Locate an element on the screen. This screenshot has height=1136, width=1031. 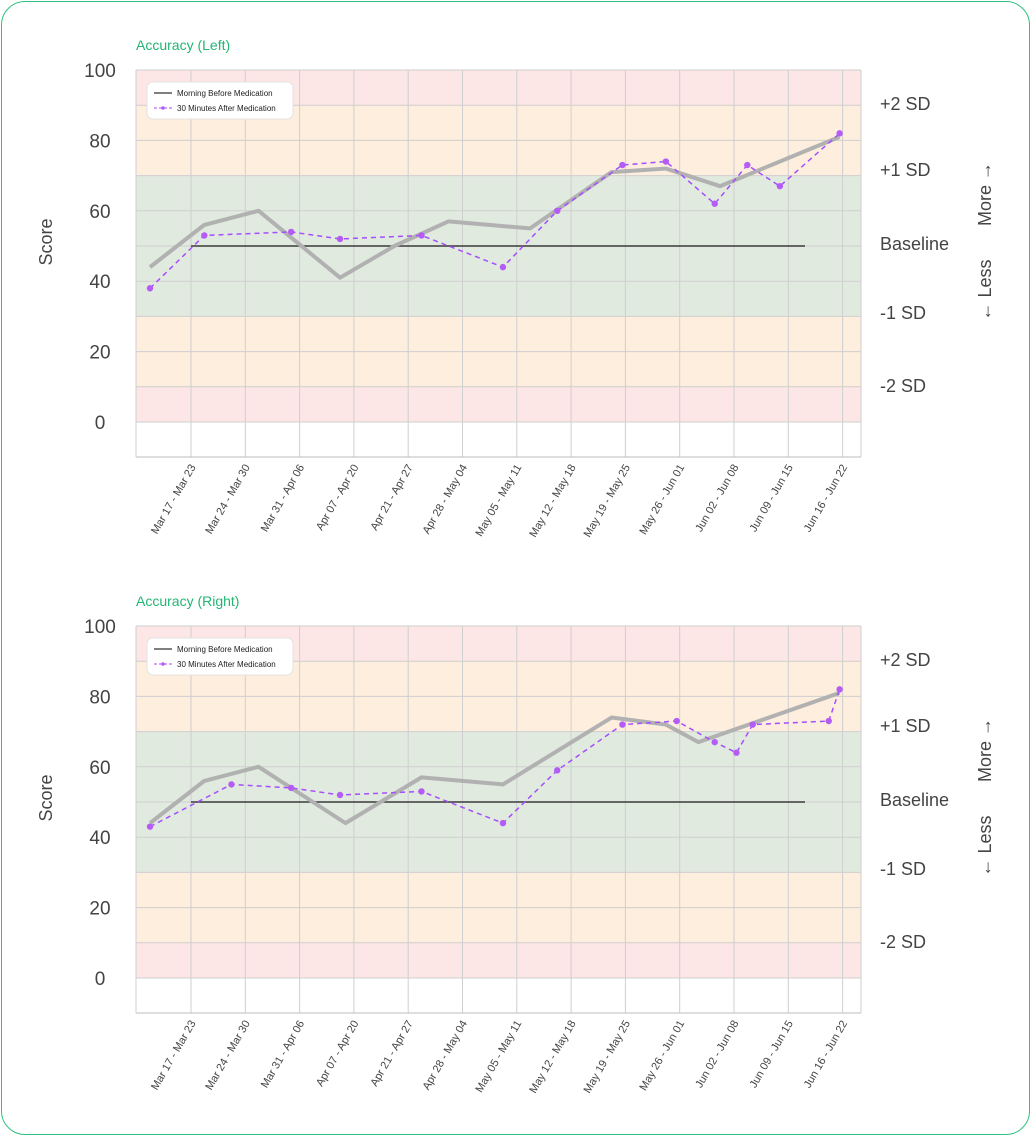
series-morning-line is located at coordinates (494, 758).